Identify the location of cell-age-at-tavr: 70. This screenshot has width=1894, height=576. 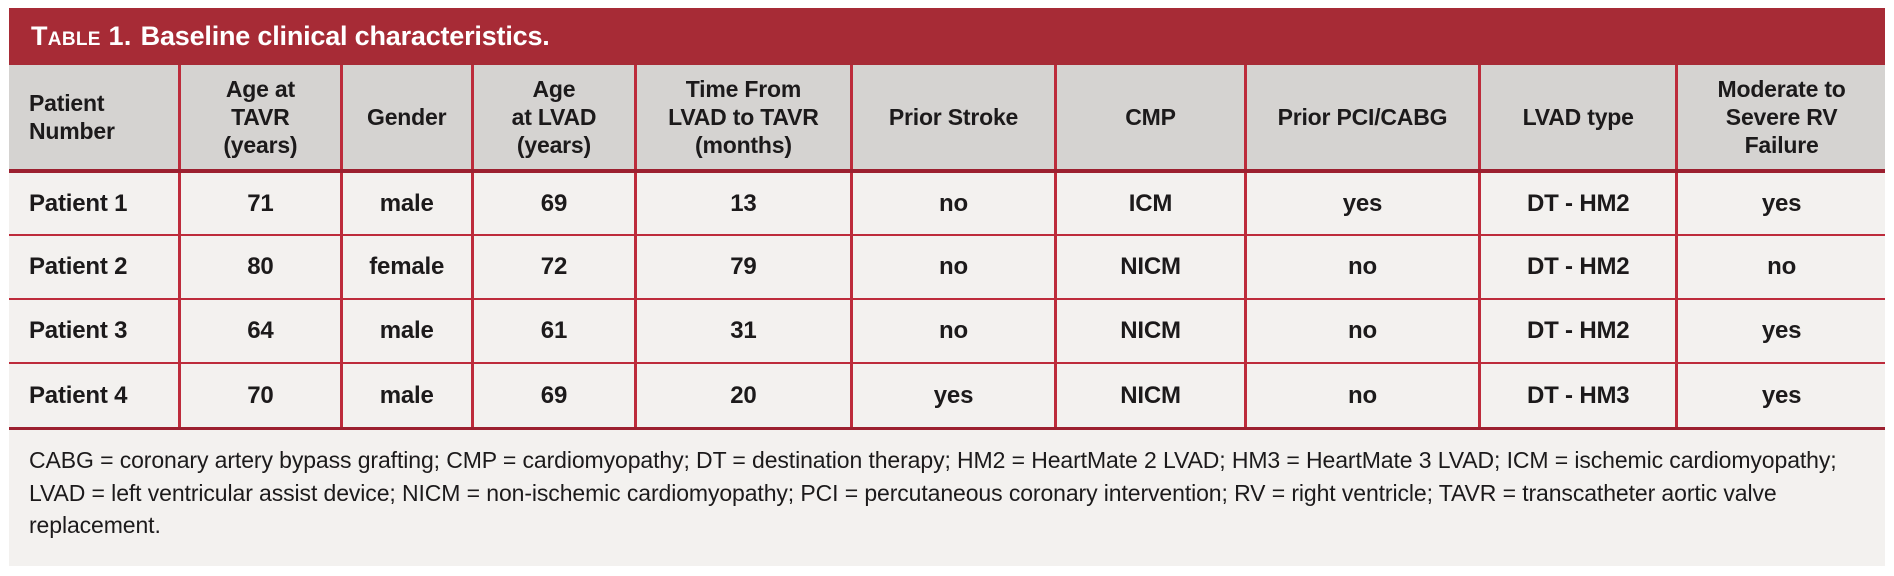
(260, 394).